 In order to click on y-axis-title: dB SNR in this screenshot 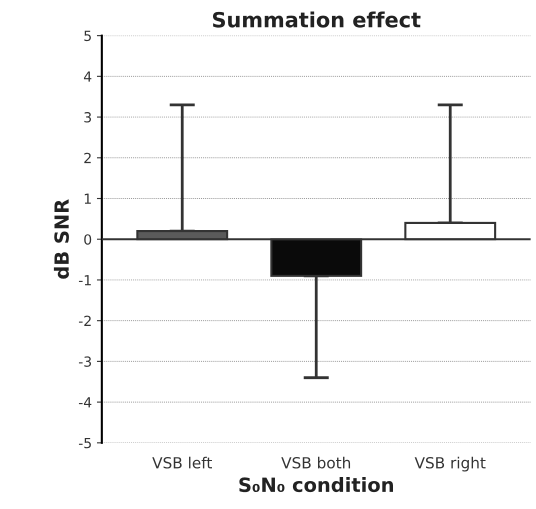, I will do `click(61, 239)`.